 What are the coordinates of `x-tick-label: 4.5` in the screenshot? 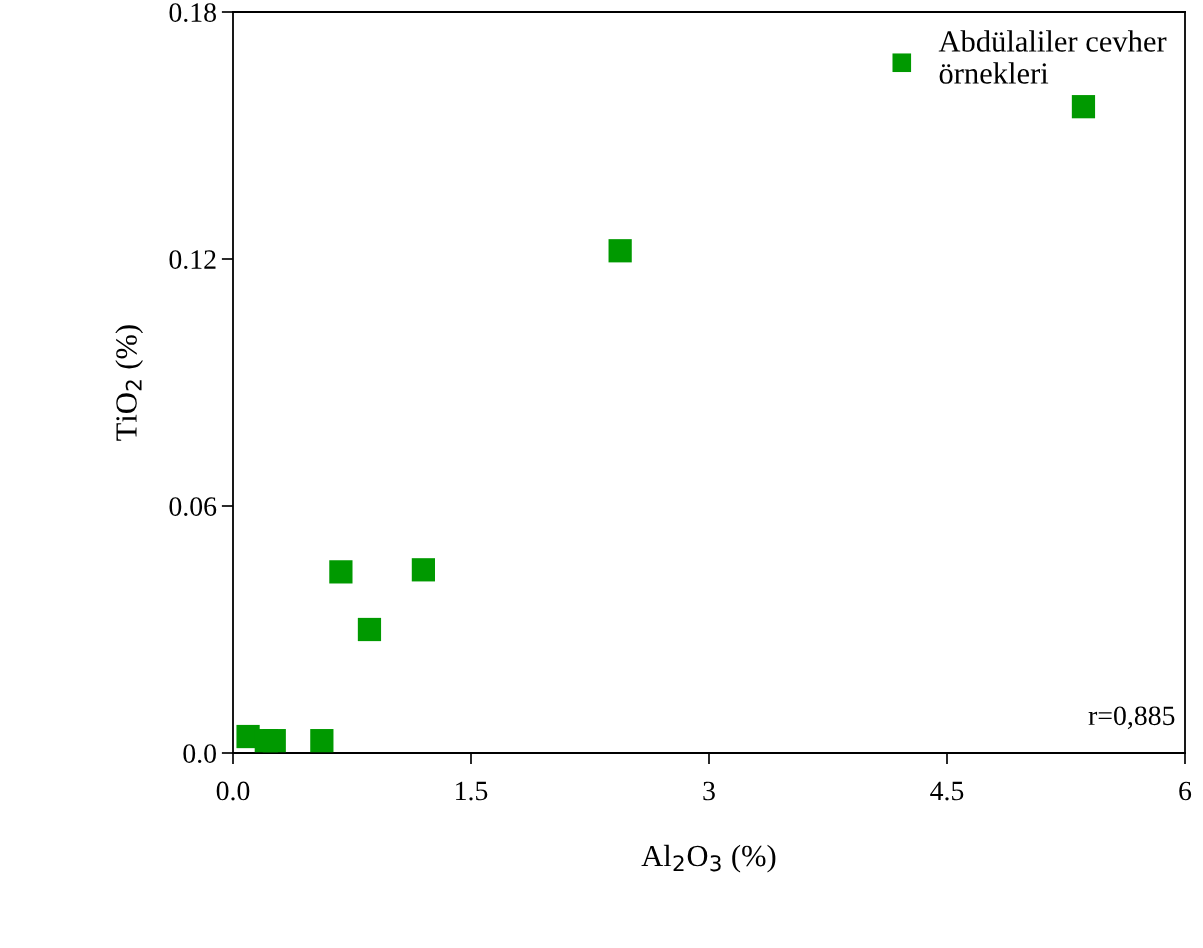 It's located at (947, 791).